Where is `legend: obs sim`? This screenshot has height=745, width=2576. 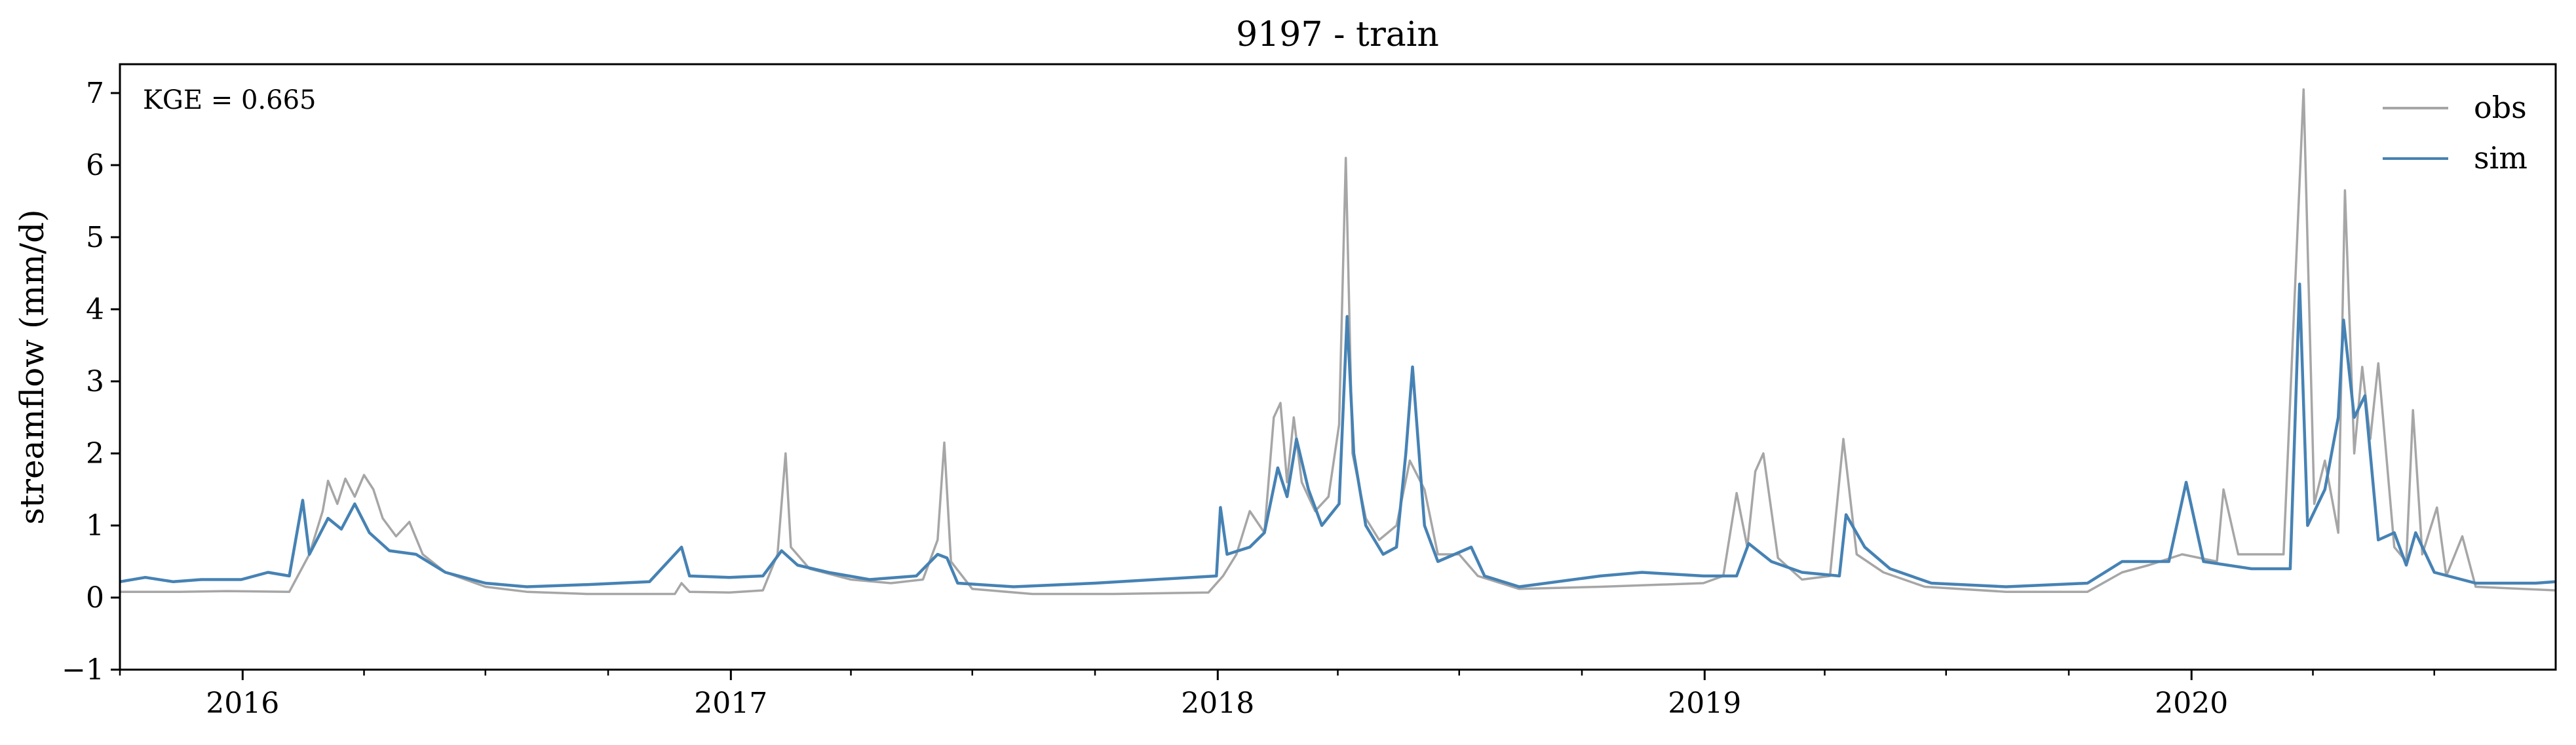
legend: obs sim is located at coordinates (2455, 133).